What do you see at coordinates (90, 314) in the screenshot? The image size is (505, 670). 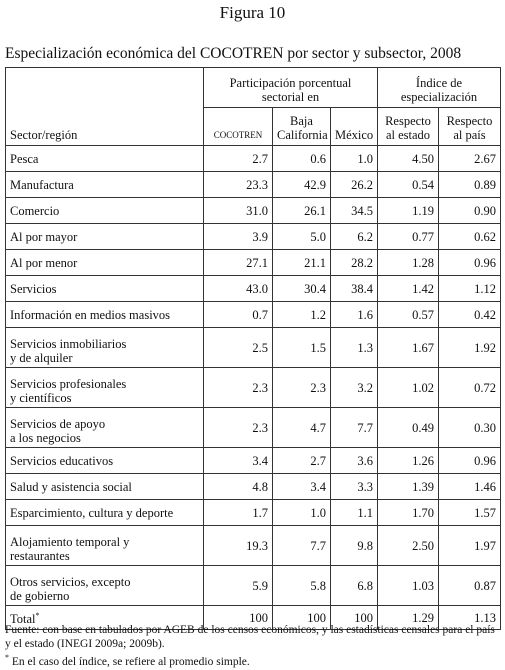 I see `text-line: Información en medios masivos` at bounding box center [90, 314].